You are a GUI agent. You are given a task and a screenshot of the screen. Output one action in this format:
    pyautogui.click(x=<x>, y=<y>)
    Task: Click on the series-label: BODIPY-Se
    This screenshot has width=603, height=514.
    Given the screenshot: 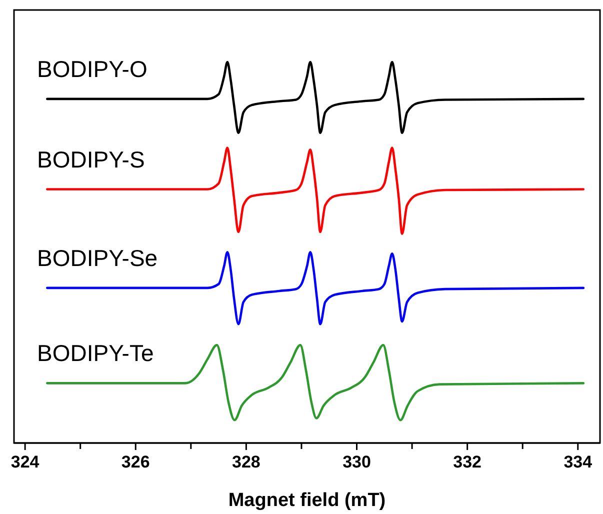 What is the action you would take?
    pyautogui.click(x=97, y=257)
    